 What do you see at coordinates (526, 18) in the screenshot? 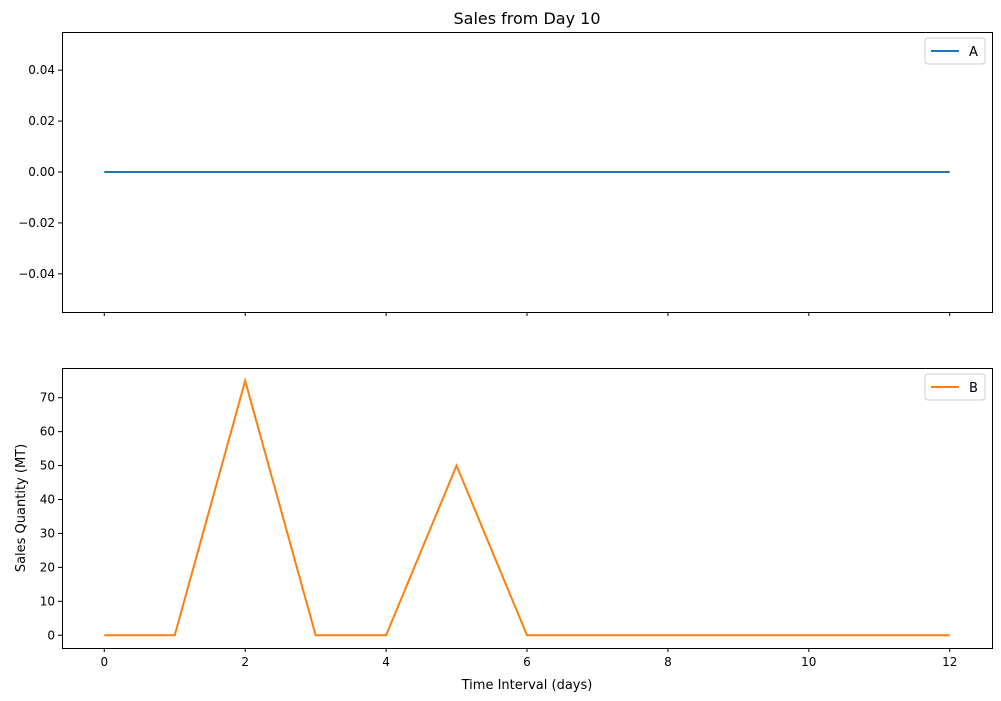
I see `chart-title: Sales from Day 10` at bounding box center [526, 18].